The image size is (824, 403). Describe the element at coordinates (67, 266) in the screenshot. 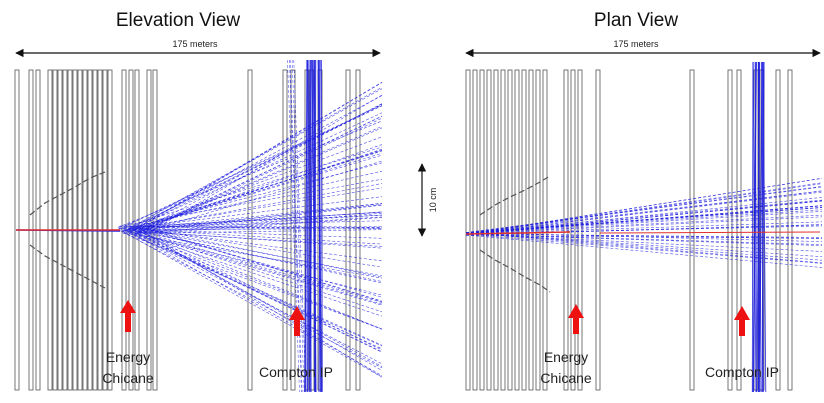

I see `chicane-orbit-lower` at that location.